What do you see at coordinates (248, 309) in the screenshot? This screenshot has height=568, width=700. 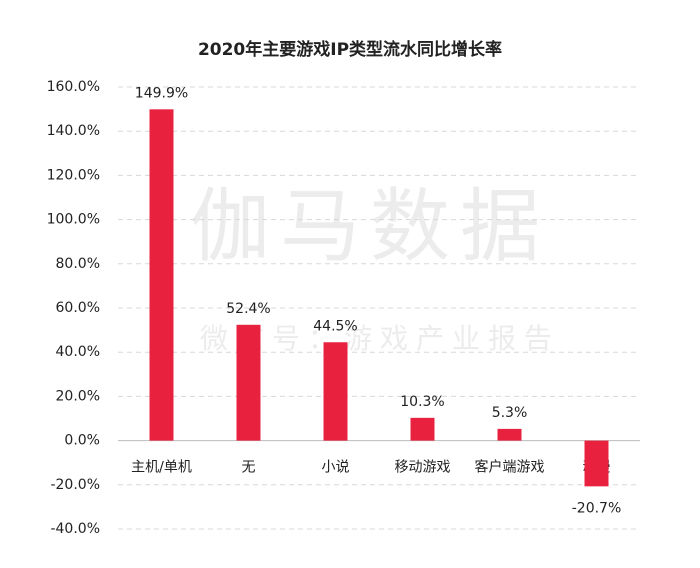 I see `value-label: 52.4%` at bounding box center [248, 309].